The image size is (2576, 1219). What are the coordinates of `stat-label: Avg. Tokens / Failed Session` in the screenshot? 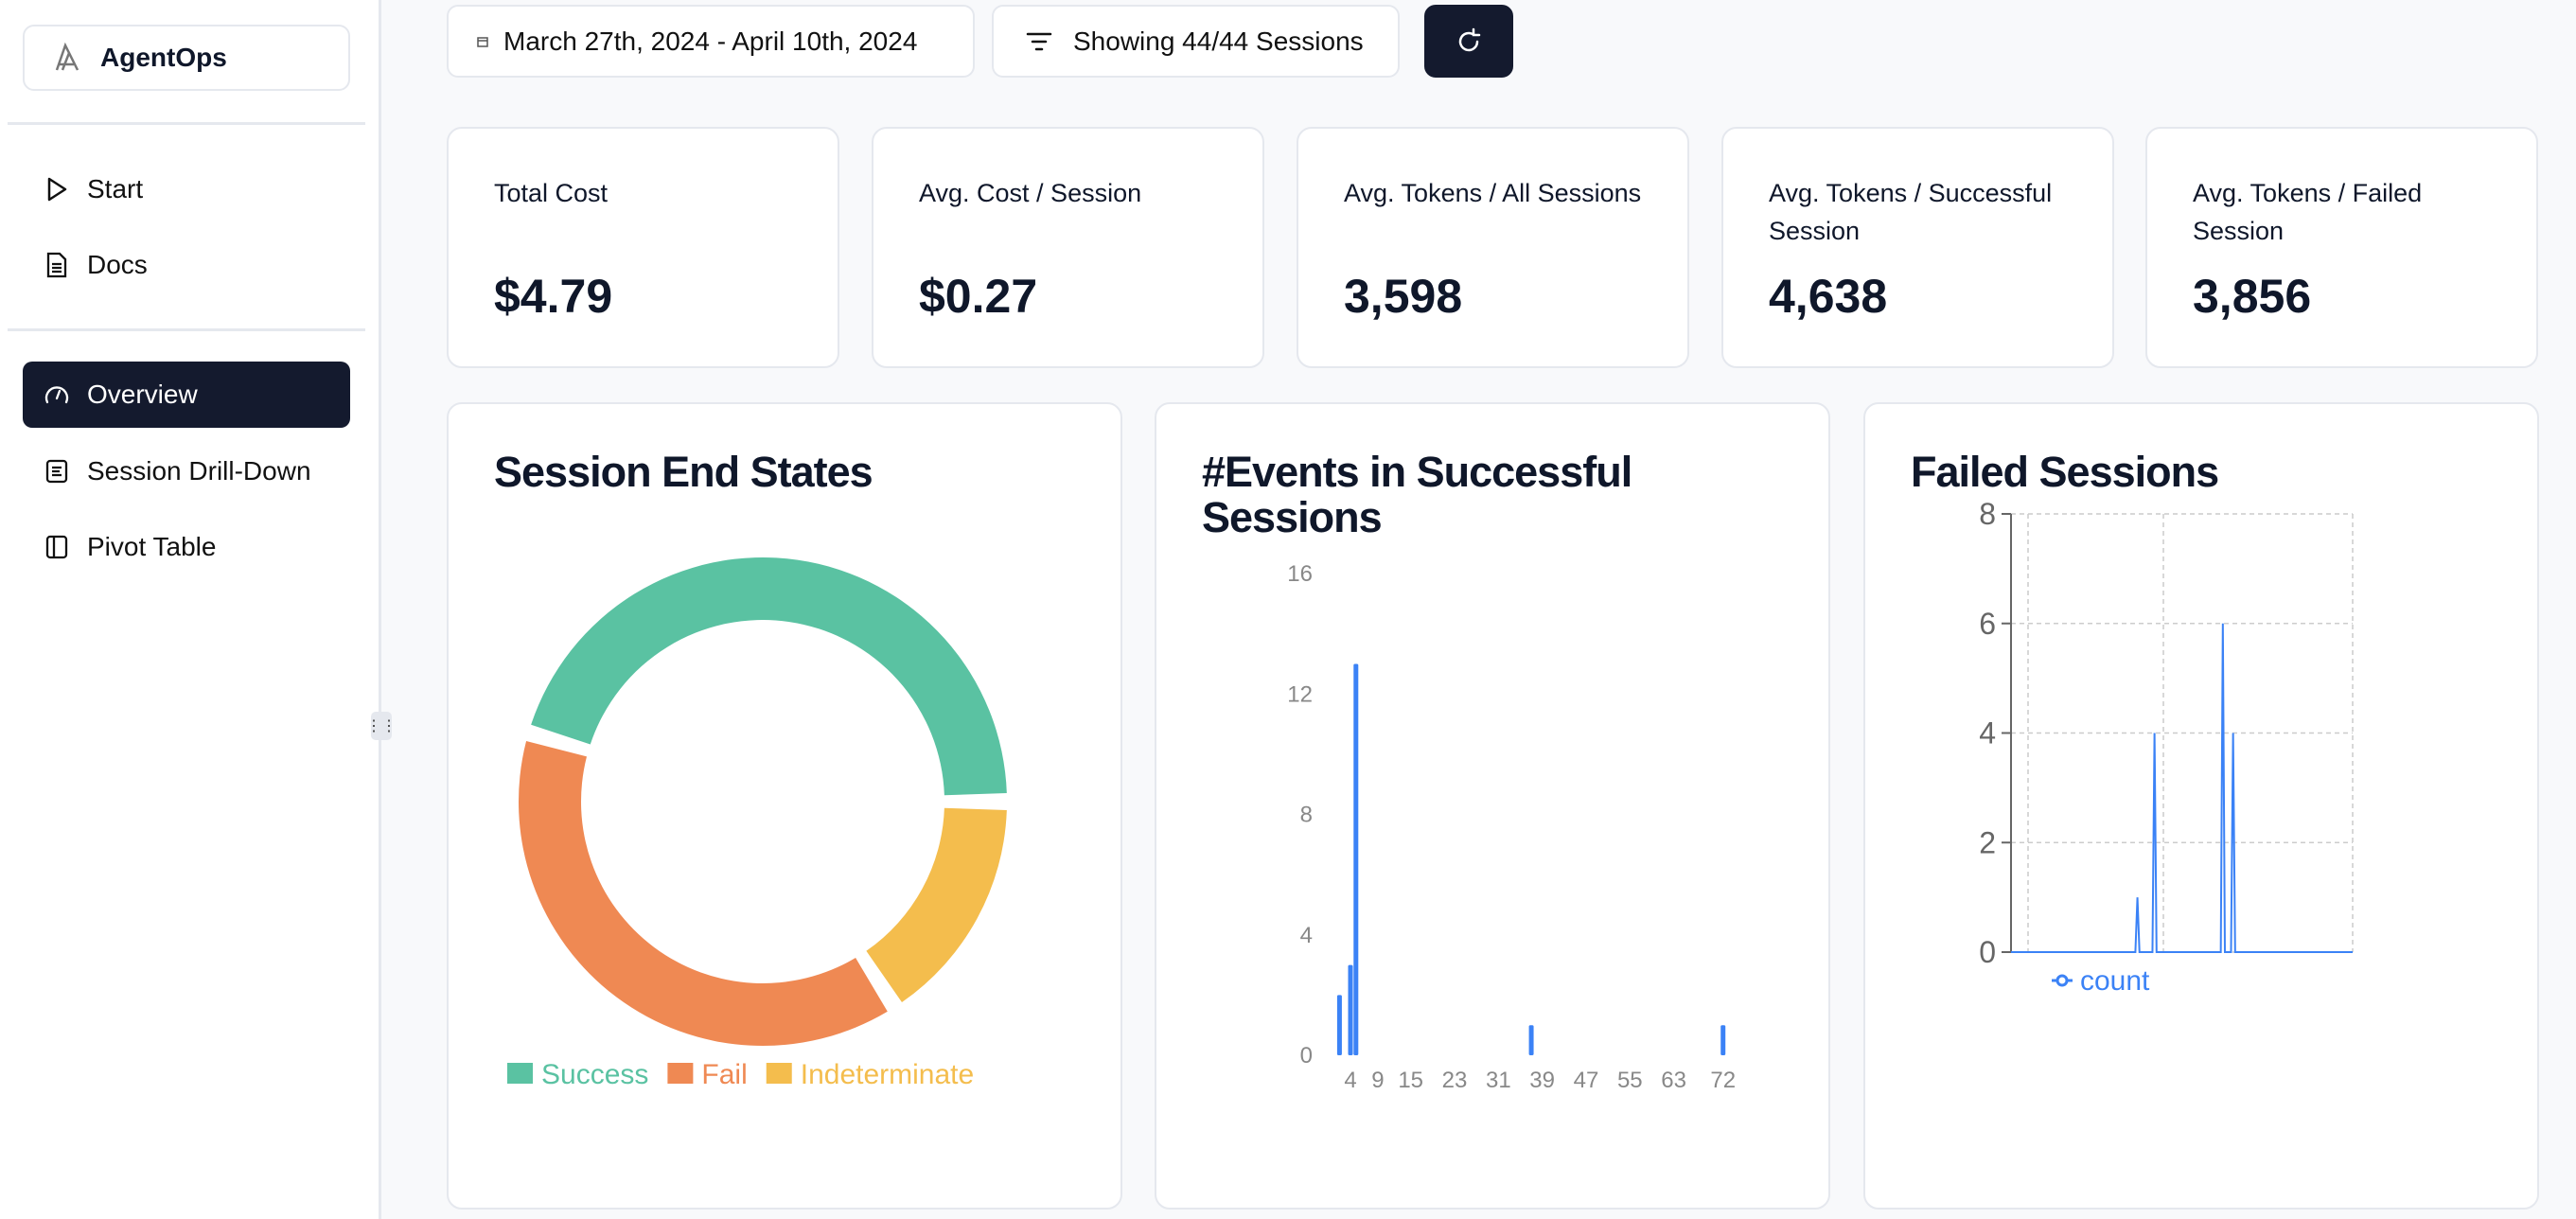 It's located at (2308, 212).